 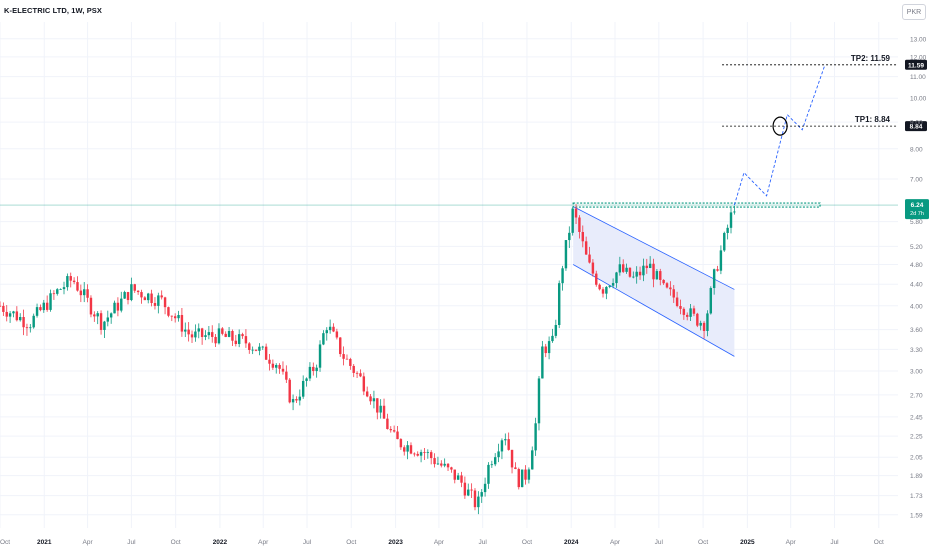 What do you see at coordinates (916, 285) in the screenshot?
I see `y-tick-label: 4.40` at bounding box center [916, 285].